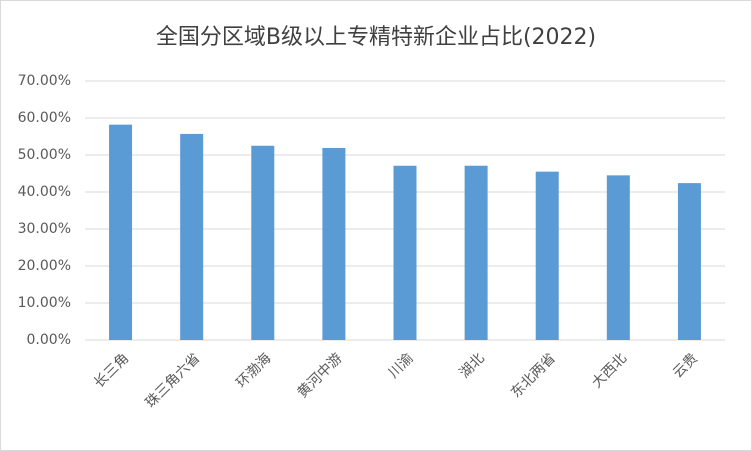 This screenshot has width=752, height=451. What do you see at coordinates (44, 192) in the screenshot?
I see `y-tick-label: 40.00%` at bounding box center [44, 192].